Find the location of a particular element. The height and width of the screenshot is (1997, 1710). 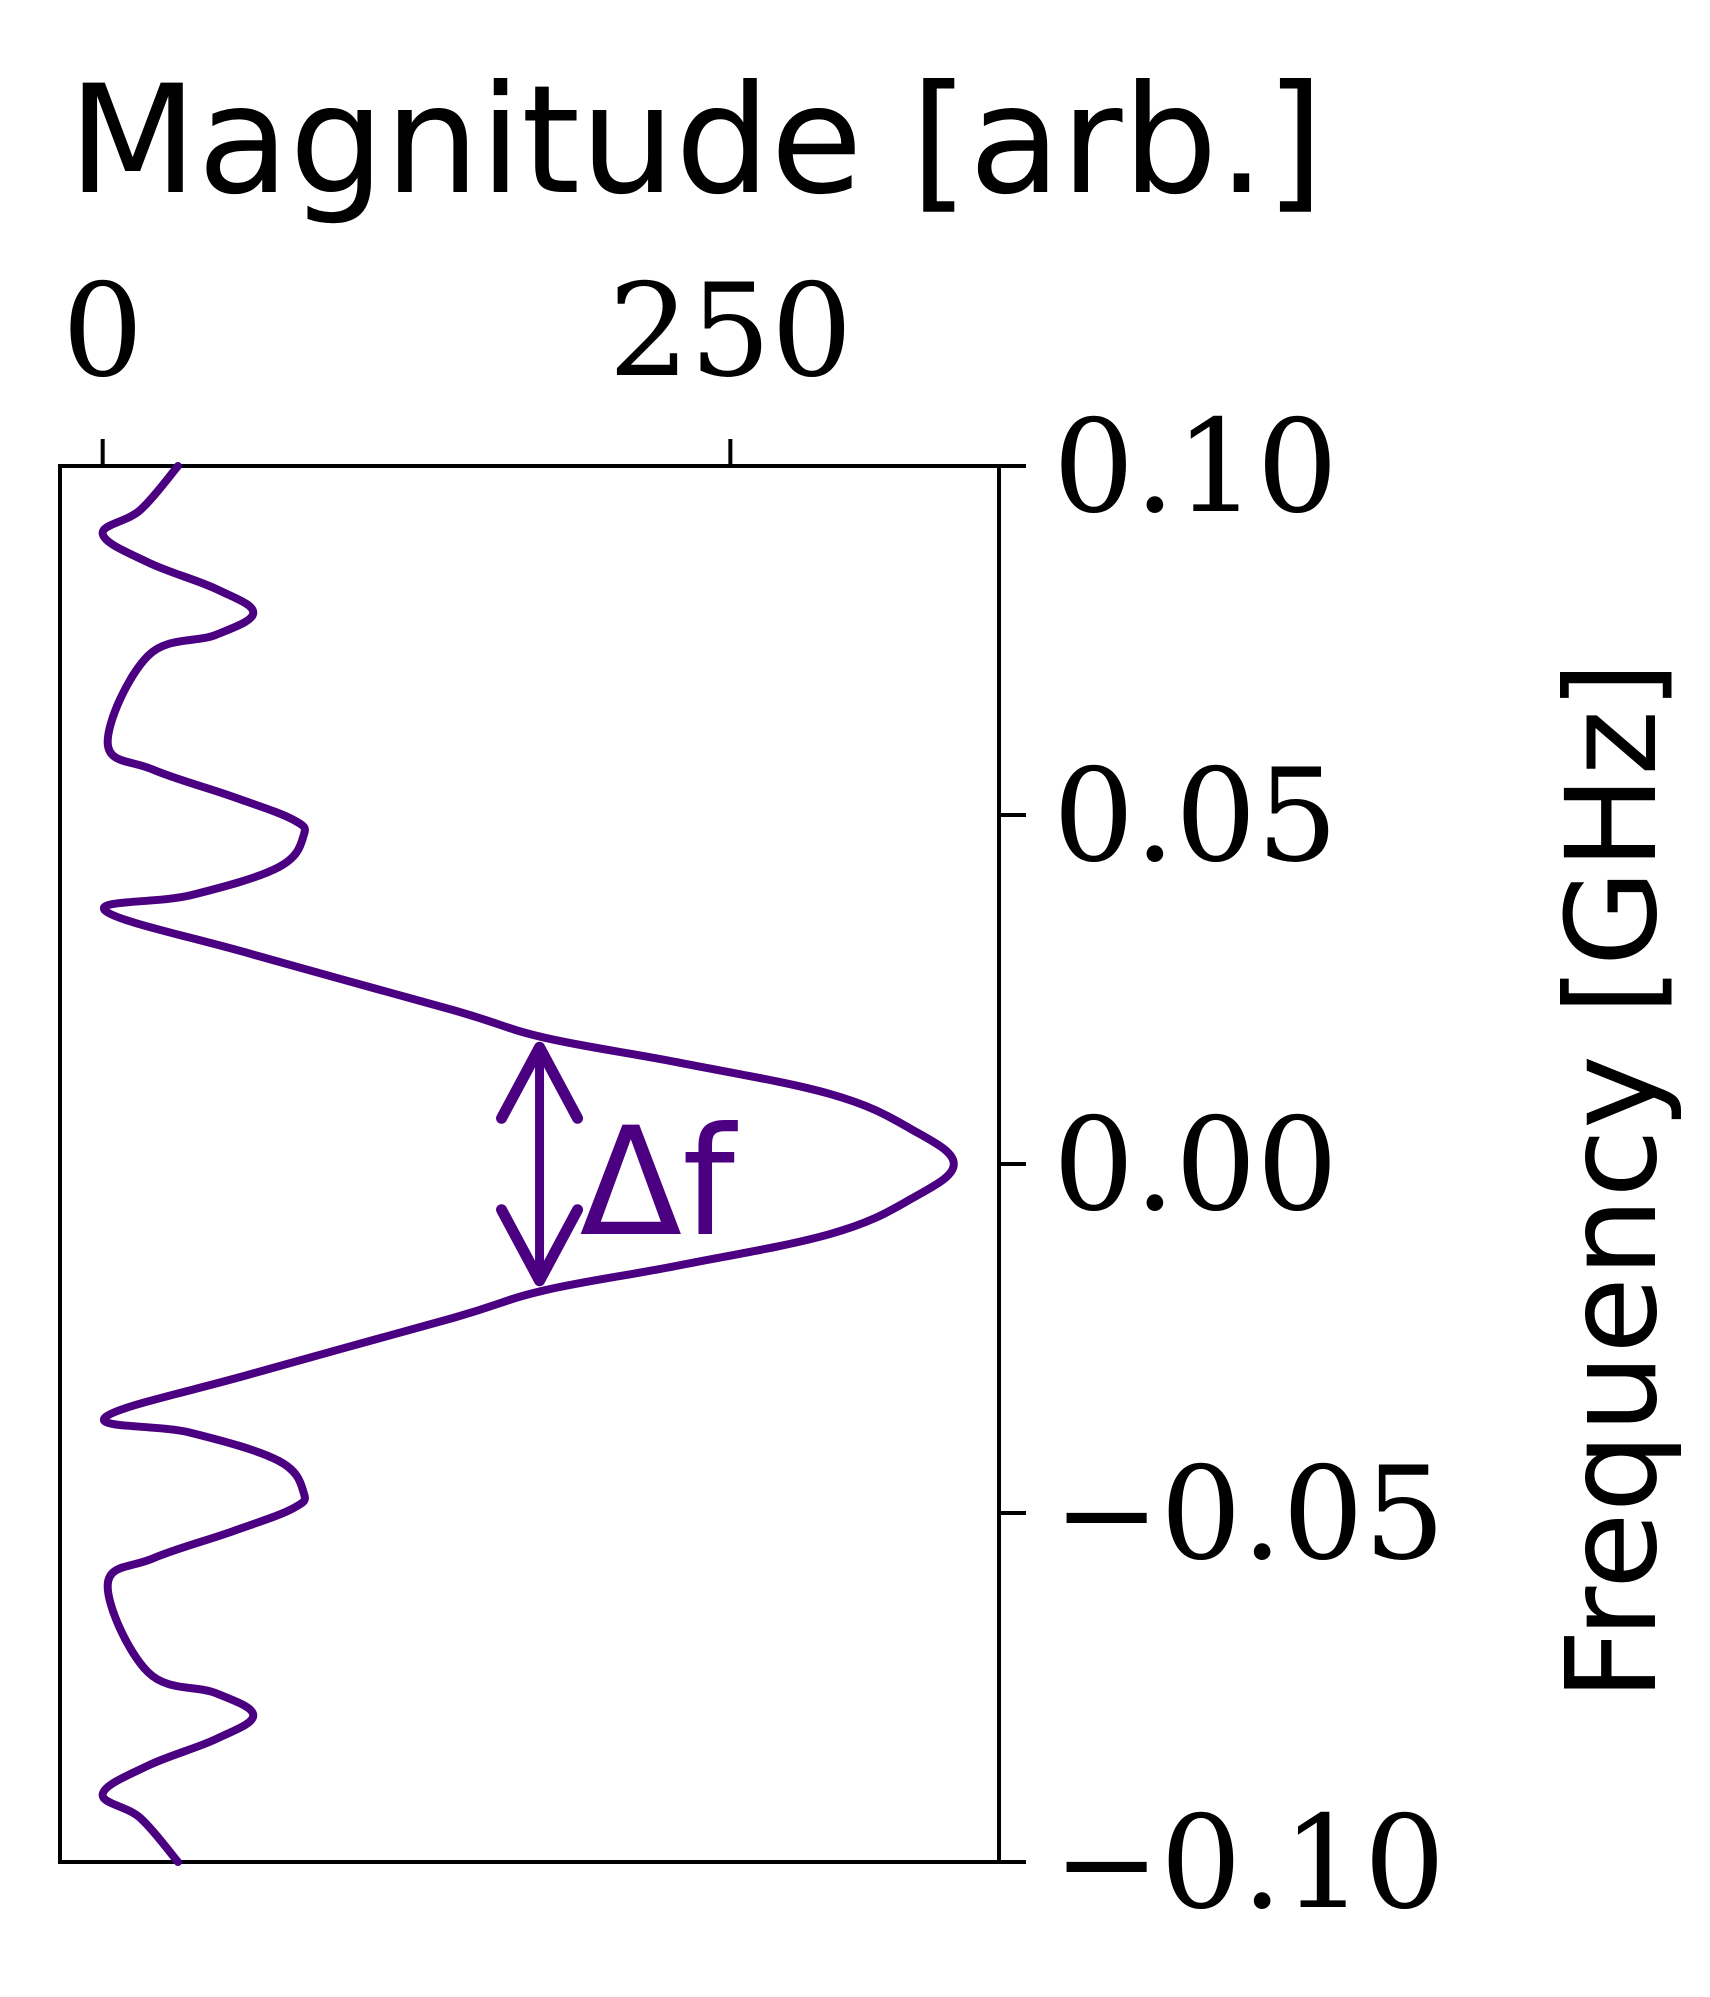

x-tick-label: 250 is located at coordinates (730, 331).